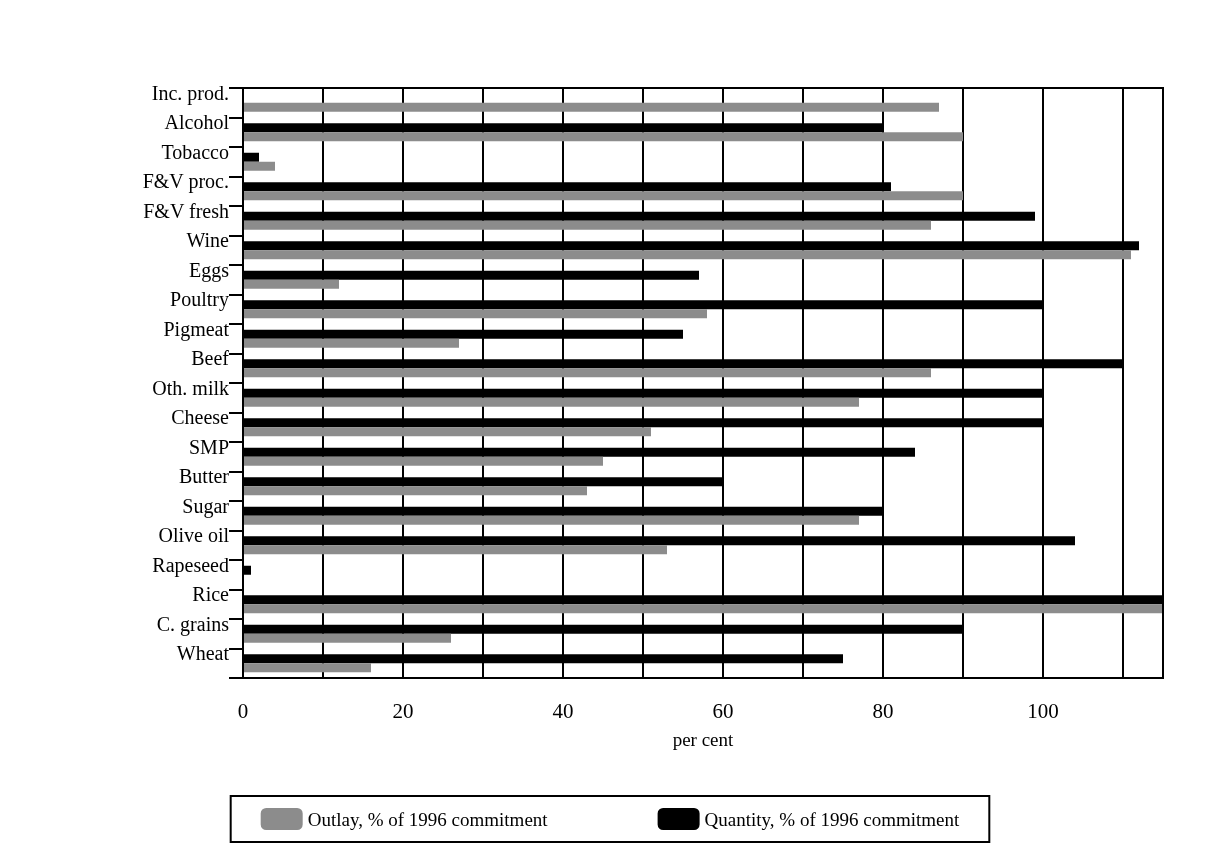 The image size is (1220, 856). I want to click on y-tick-label: Sugar, so click(206, 506).